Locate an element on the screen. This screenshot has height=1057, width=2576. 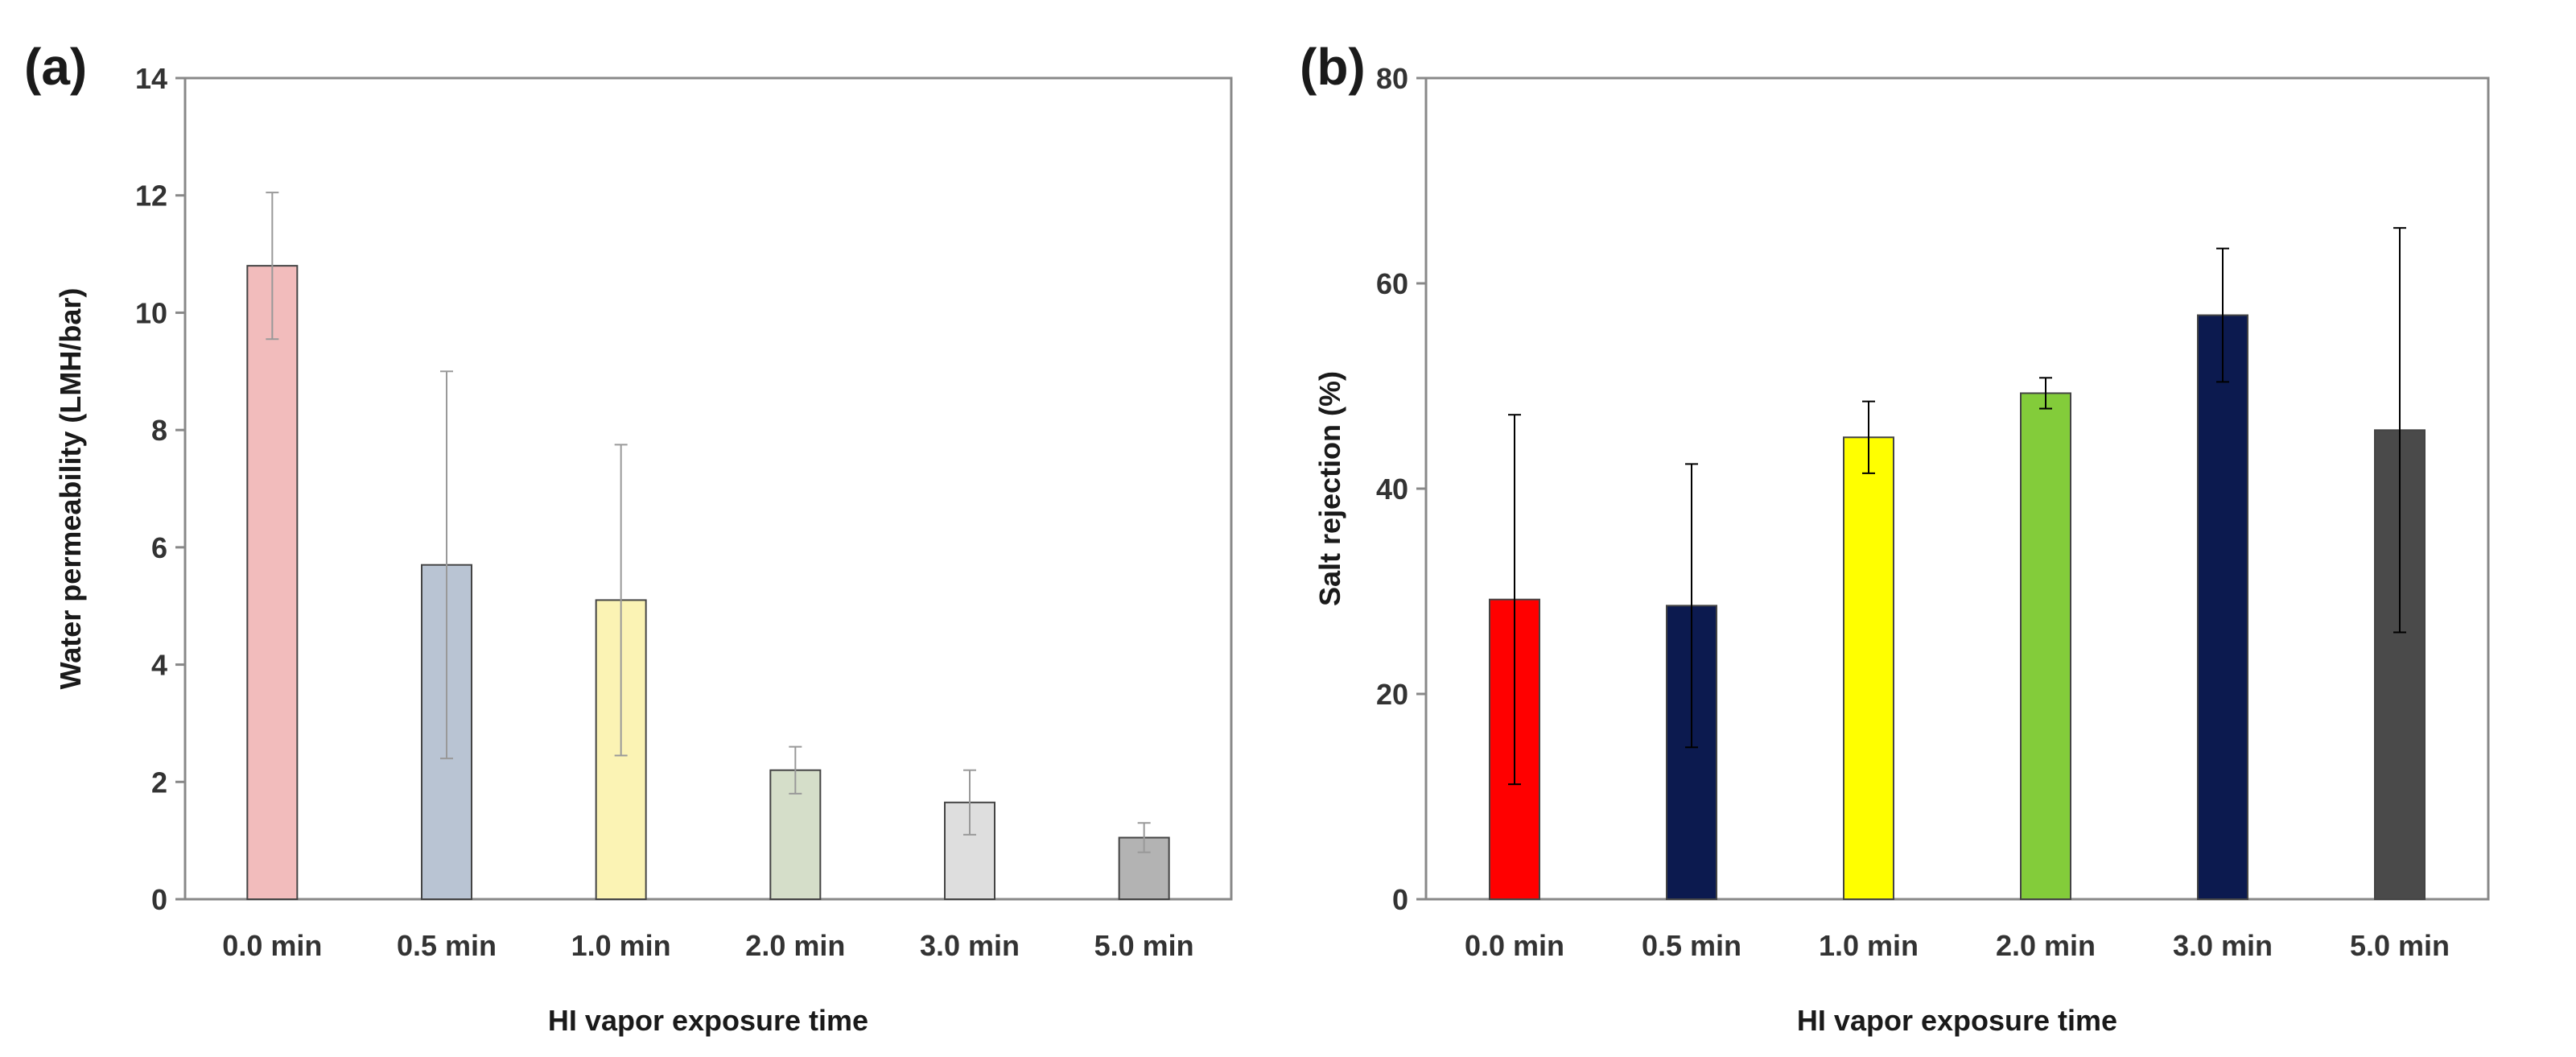
panel-b-x-axis-title: HI vapor exposure time is located at coordinates (1957, 1020).